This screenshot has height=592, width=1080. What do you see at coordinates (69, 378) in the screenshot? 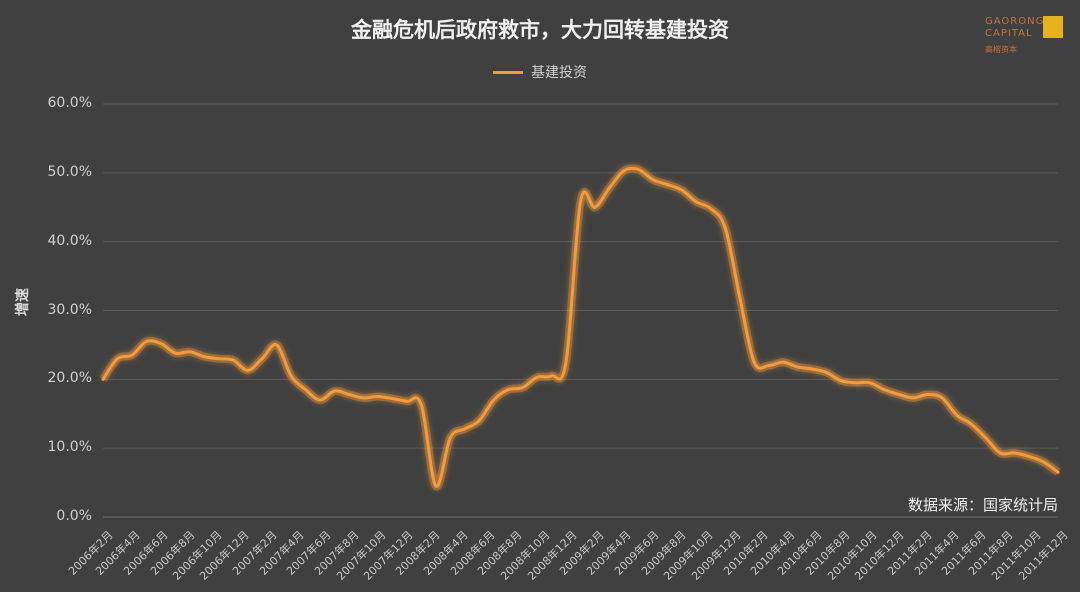
I see `y-tick-label: 20.0%` at bounding box center [69, 378].